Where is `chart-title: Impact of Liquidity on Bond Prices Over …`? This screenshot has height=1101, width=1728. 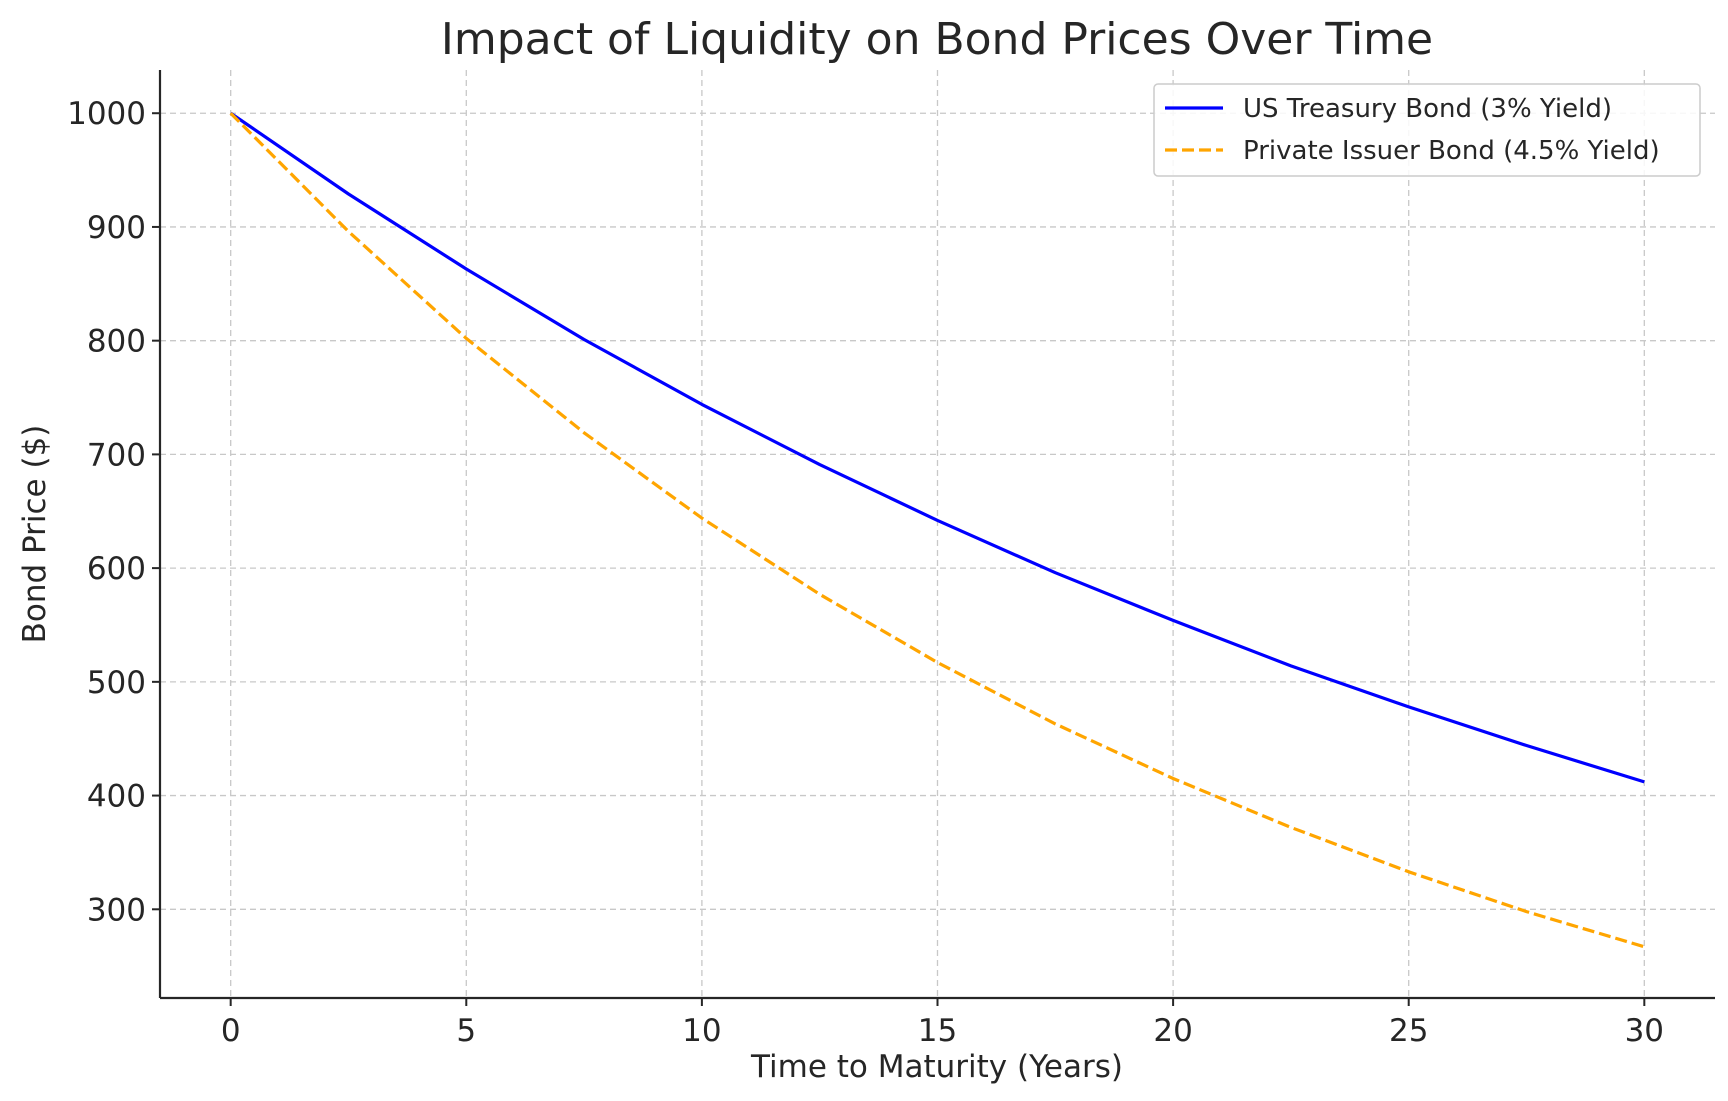 chart-title: Impact of Liquidity on Bond Prices Over … is located at coordinates (937, 39).